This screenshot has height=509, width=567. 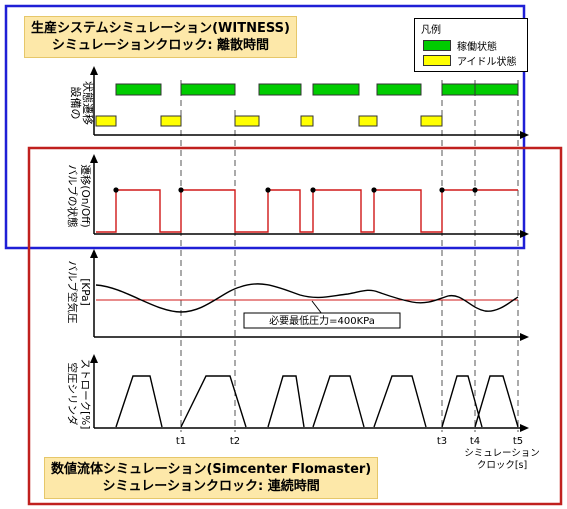 What do you see at coordinates (524, 135) in the screenshot?
I see `equipment-x-arrow` at bounding box center [524, 135].